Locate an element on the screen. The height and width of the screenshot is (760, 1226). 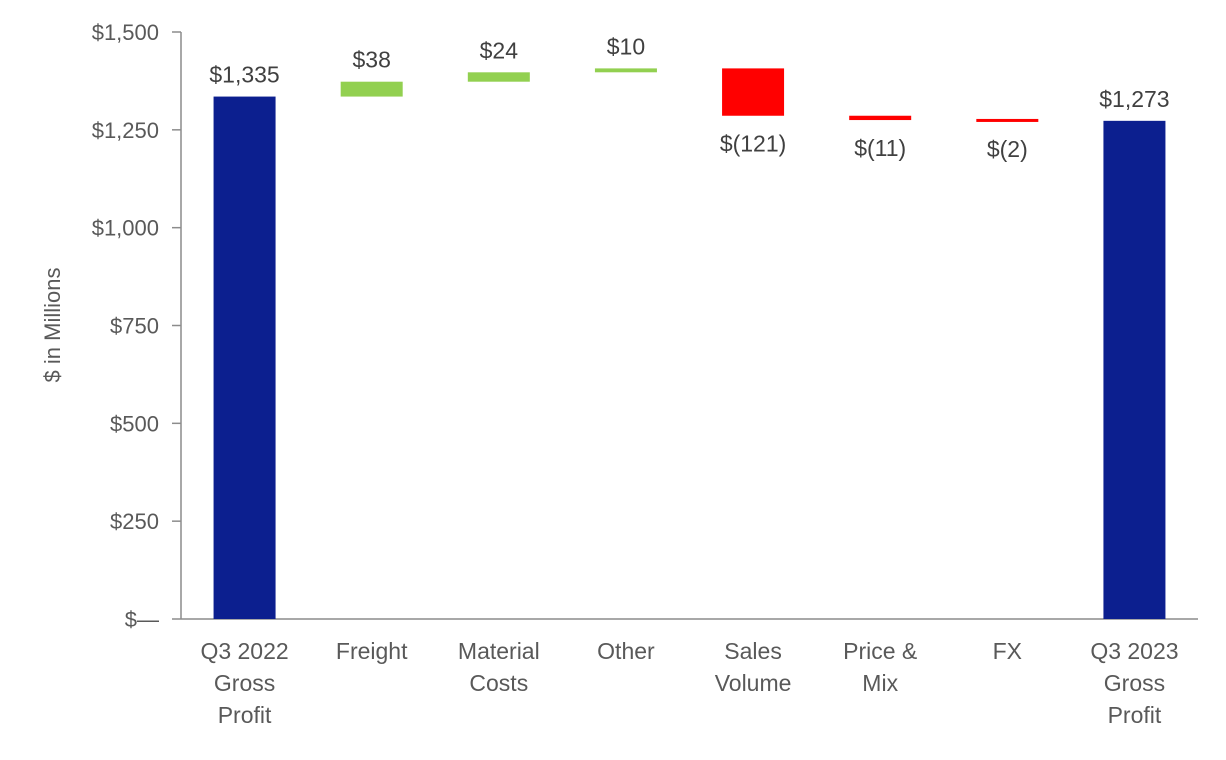
x-tick-label: Q3 2023 Gross Profit is located at coordinates (1134, 683).